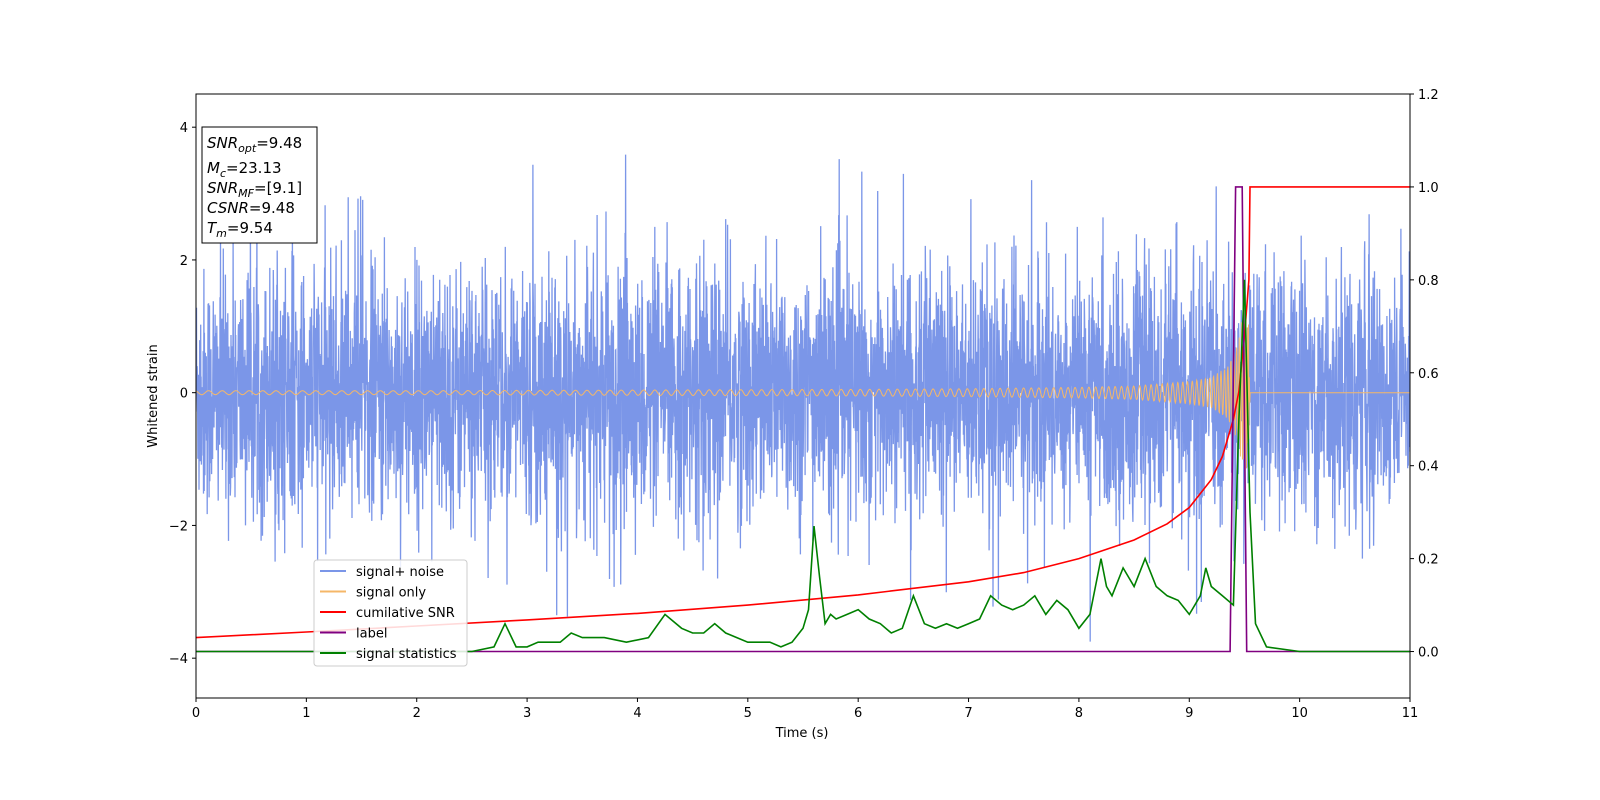  Describe the element at coordinates (251, 208) in the screenshot. I see `info-csnr: CSNR=9.48` at that location.